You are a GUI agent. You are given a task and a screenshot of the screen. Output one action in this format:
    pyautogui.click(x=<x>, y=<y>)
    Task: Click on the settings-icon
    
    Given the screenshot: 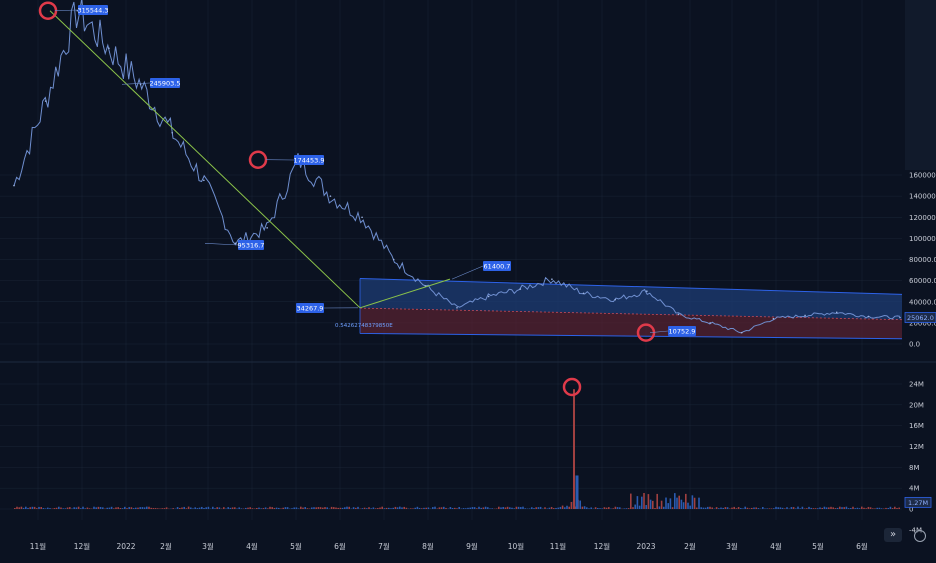 What is the action you would take?
    pyautogui.click(x=920, y=536)
    